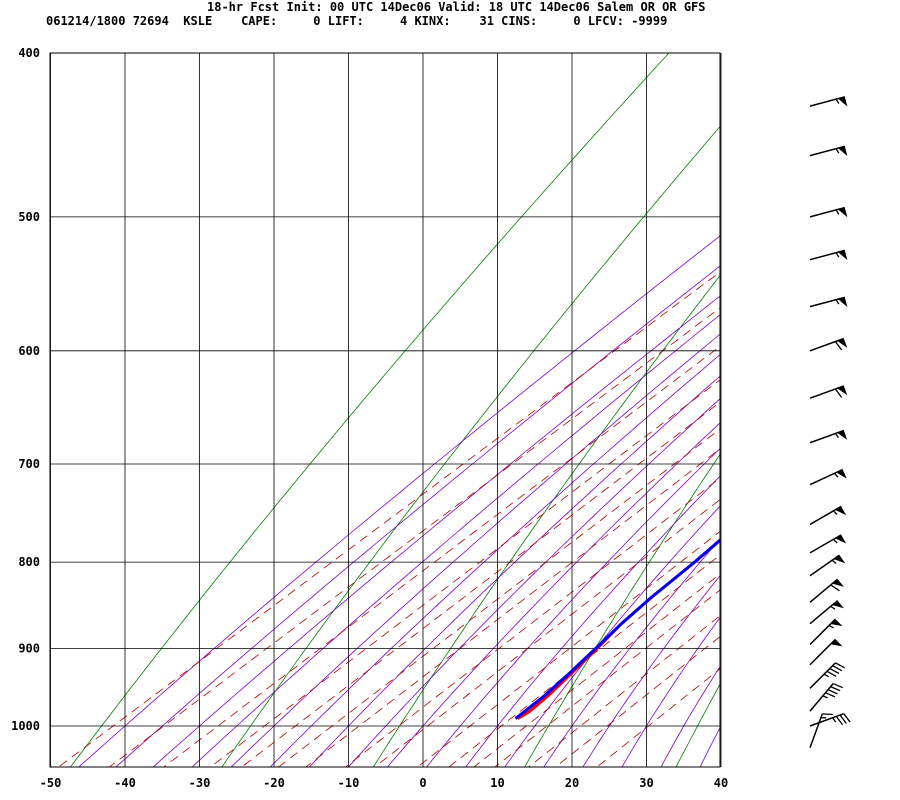  What do you see at coordinates (349, 783) in the screenshot?
I see `x-tick-label: -10` at bounding box center [349, 783].